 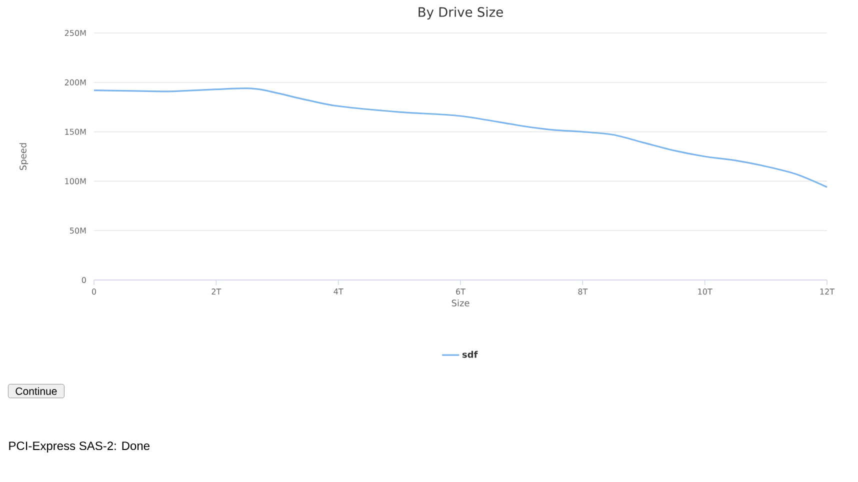 What do you see at coordinates (75, 131) in the screenshot?
I see `y-tick-label: 150M` at bounding box center [75, 131].